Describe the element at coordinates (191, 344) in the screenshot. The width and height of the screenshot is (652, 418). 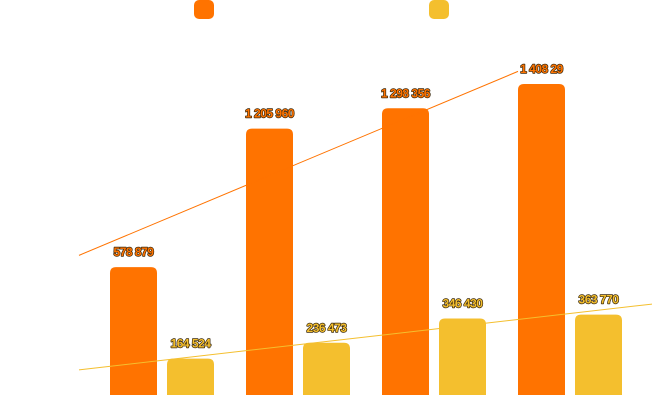
I see `data-label-series-2-1: 164 524` at that location.